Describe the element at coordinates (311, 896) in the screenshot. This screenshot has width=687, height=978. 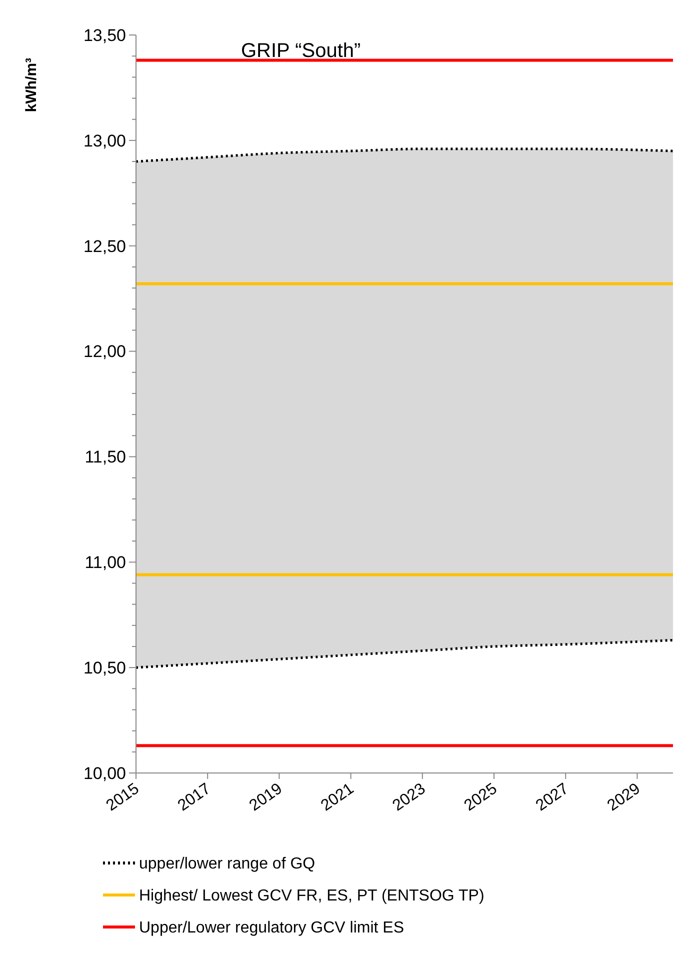
I see `legend-label: Highest/ Lowest GCV FR, ES, PT (ENTSOG TP)` at that location.